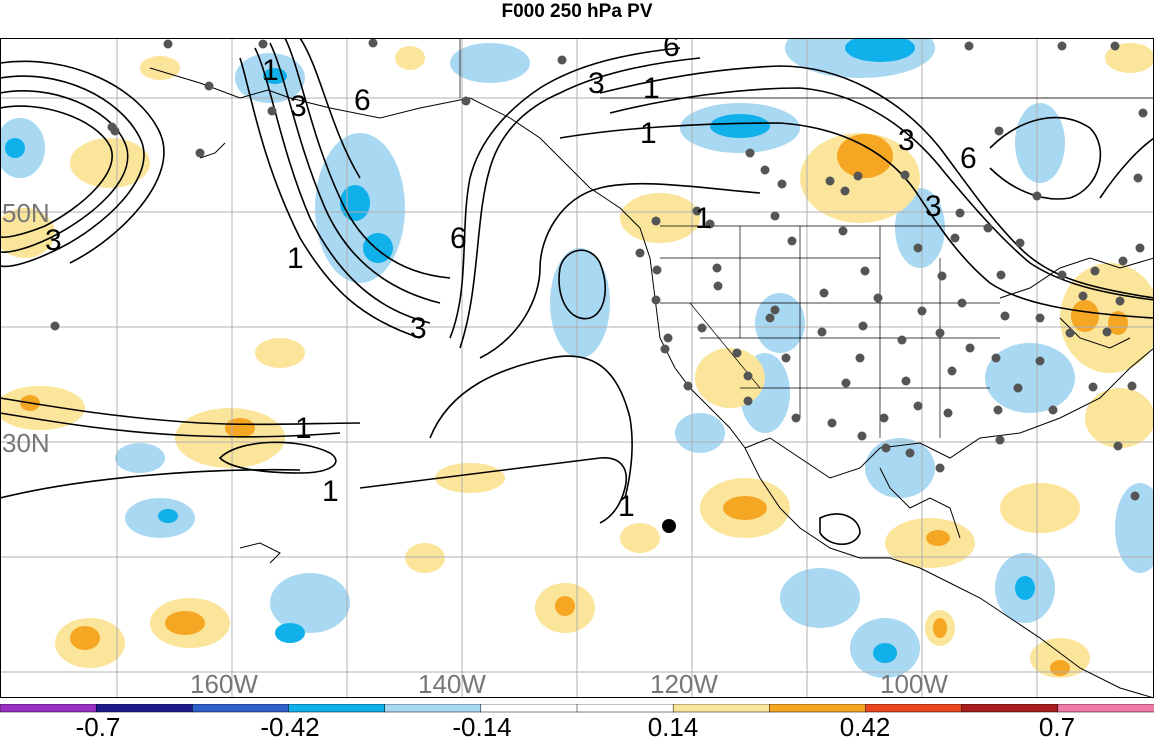 This screenshot has width=1154, height=739. What do you see at coordinates (577, 721) in the screenshot?
I see `colorbar: -0.7 -0.42 -0.14 0.14 0.42 0.7` at bounding box center [577, 721].